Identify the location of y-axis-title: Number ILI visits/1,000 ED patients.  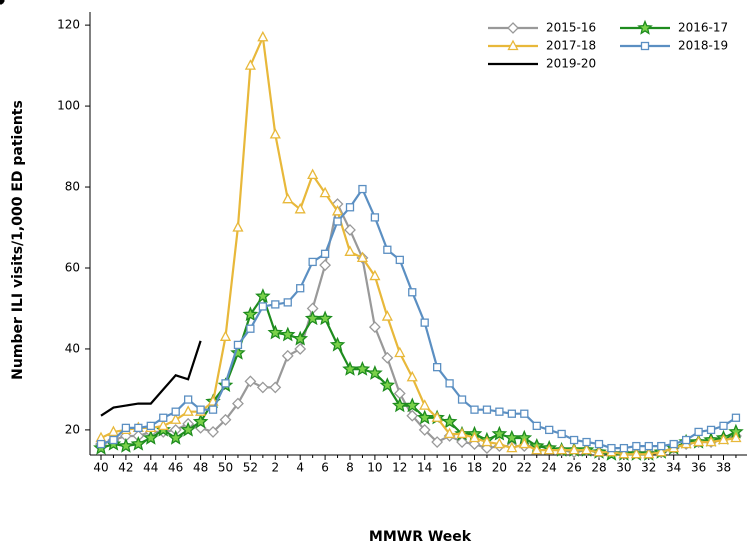
(18, 240).